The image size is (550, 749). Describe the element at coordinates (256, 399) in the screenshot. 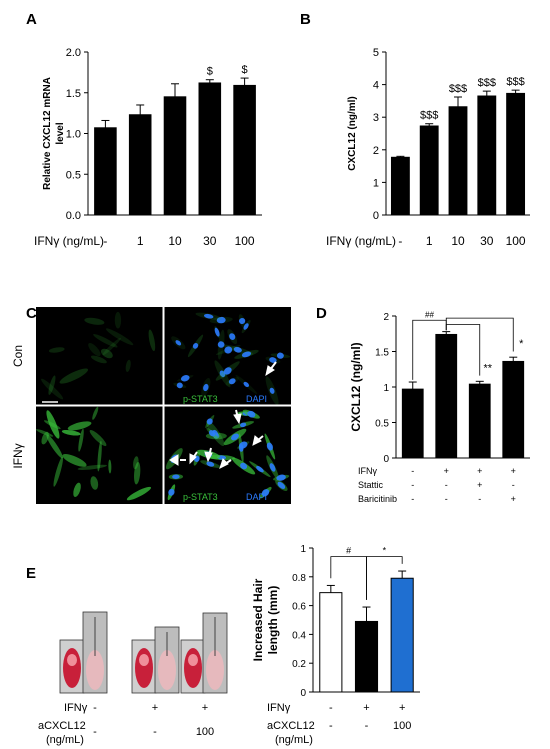

I see `stain-label-dapi: DAPI` at that location.